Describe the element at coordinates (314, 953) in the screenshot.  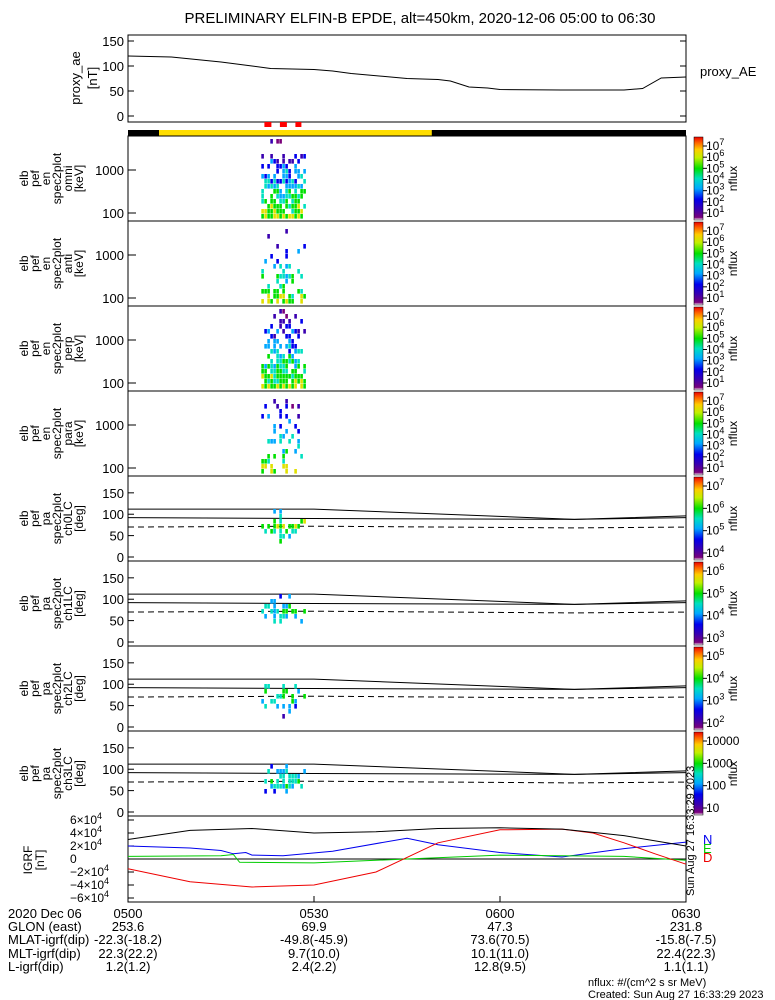
I see `ephem-value: 9.7(10.0)` at that location.